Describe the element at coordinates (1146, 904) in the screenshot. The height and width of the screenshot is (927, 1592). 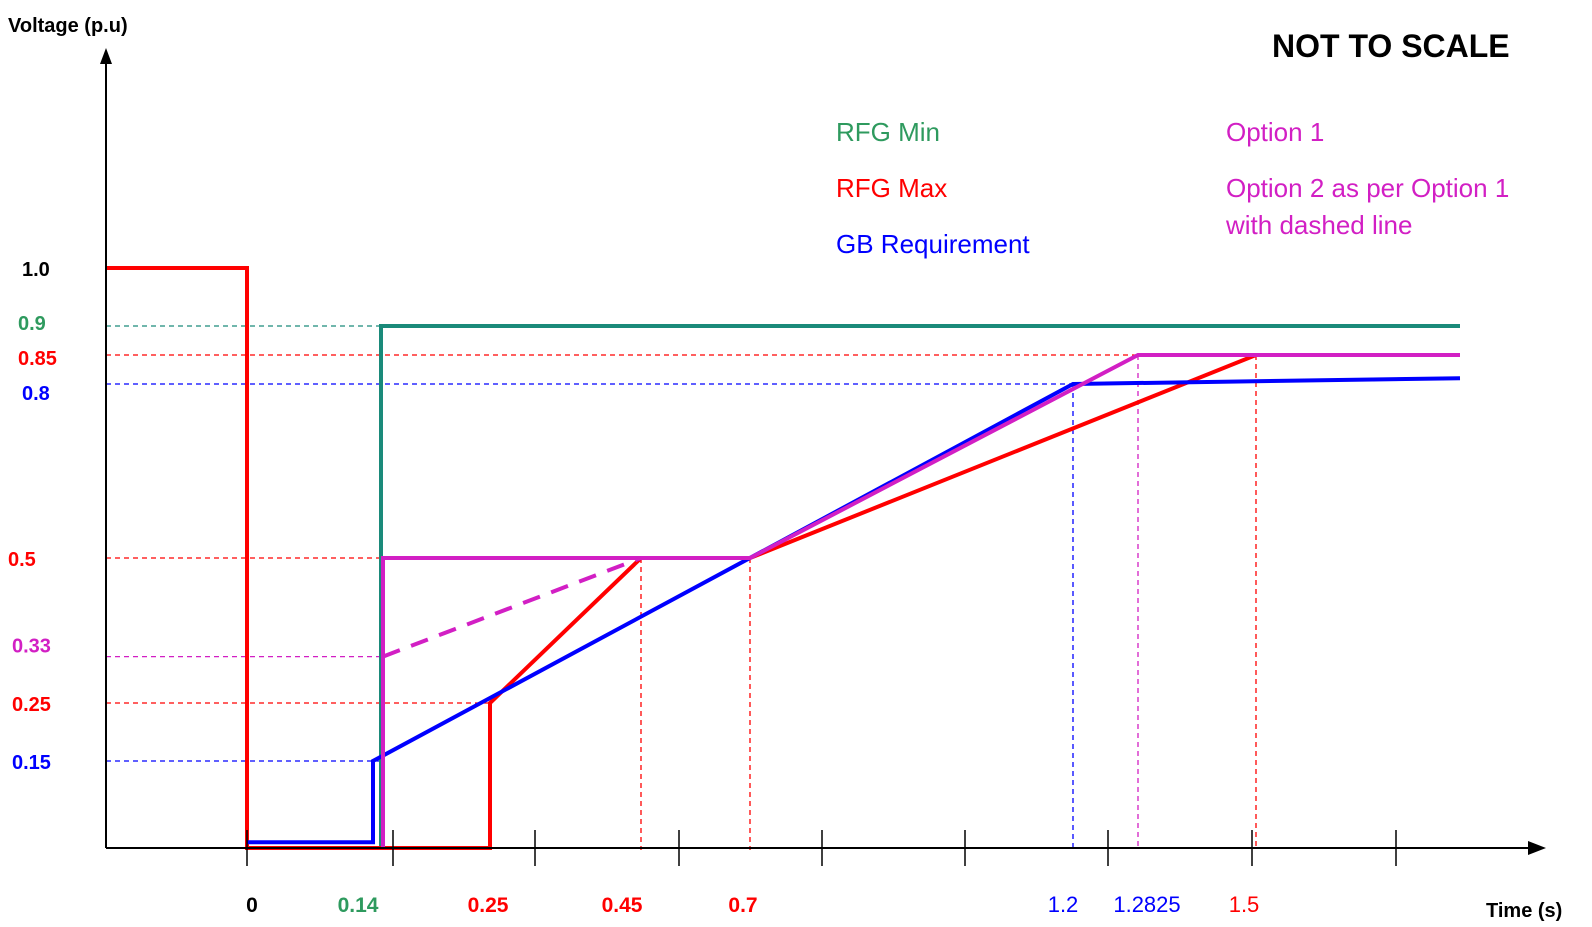
I see `x-tick-label: 1.2825` at that location.